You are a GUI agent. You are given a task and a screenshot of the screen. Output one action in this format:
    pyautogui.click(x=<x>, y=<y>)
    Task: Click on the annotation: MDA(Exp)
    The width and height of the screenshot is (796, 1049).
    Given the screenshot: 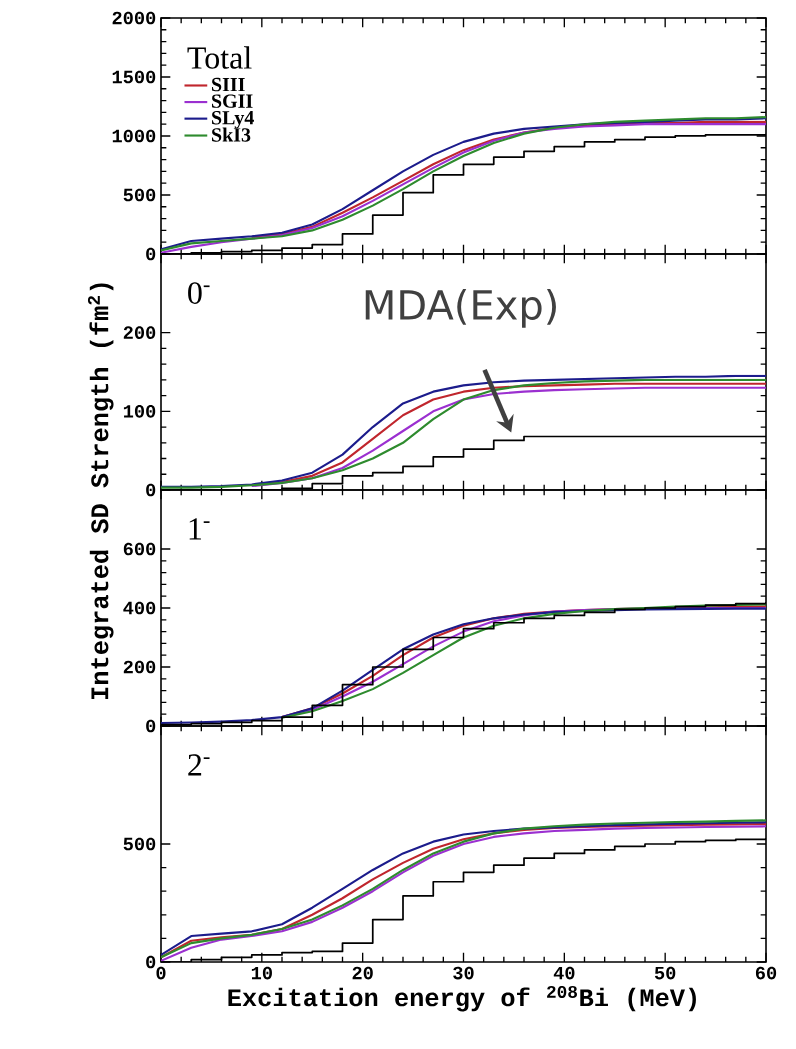 What is the action you would take?
    pyautogui.click(x=460, y=308)
    